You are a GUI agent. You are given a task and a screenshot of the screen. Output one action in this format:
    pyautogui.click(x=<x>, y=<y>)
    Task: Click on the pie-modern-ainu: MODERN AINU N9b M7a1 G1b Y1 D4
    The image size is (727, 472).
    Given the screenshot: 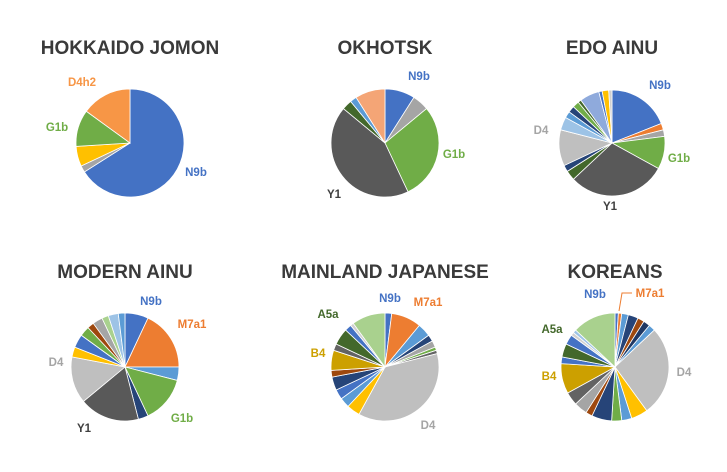 What is the action you would take?
    pyautogui.click(x=128, y=348)
    